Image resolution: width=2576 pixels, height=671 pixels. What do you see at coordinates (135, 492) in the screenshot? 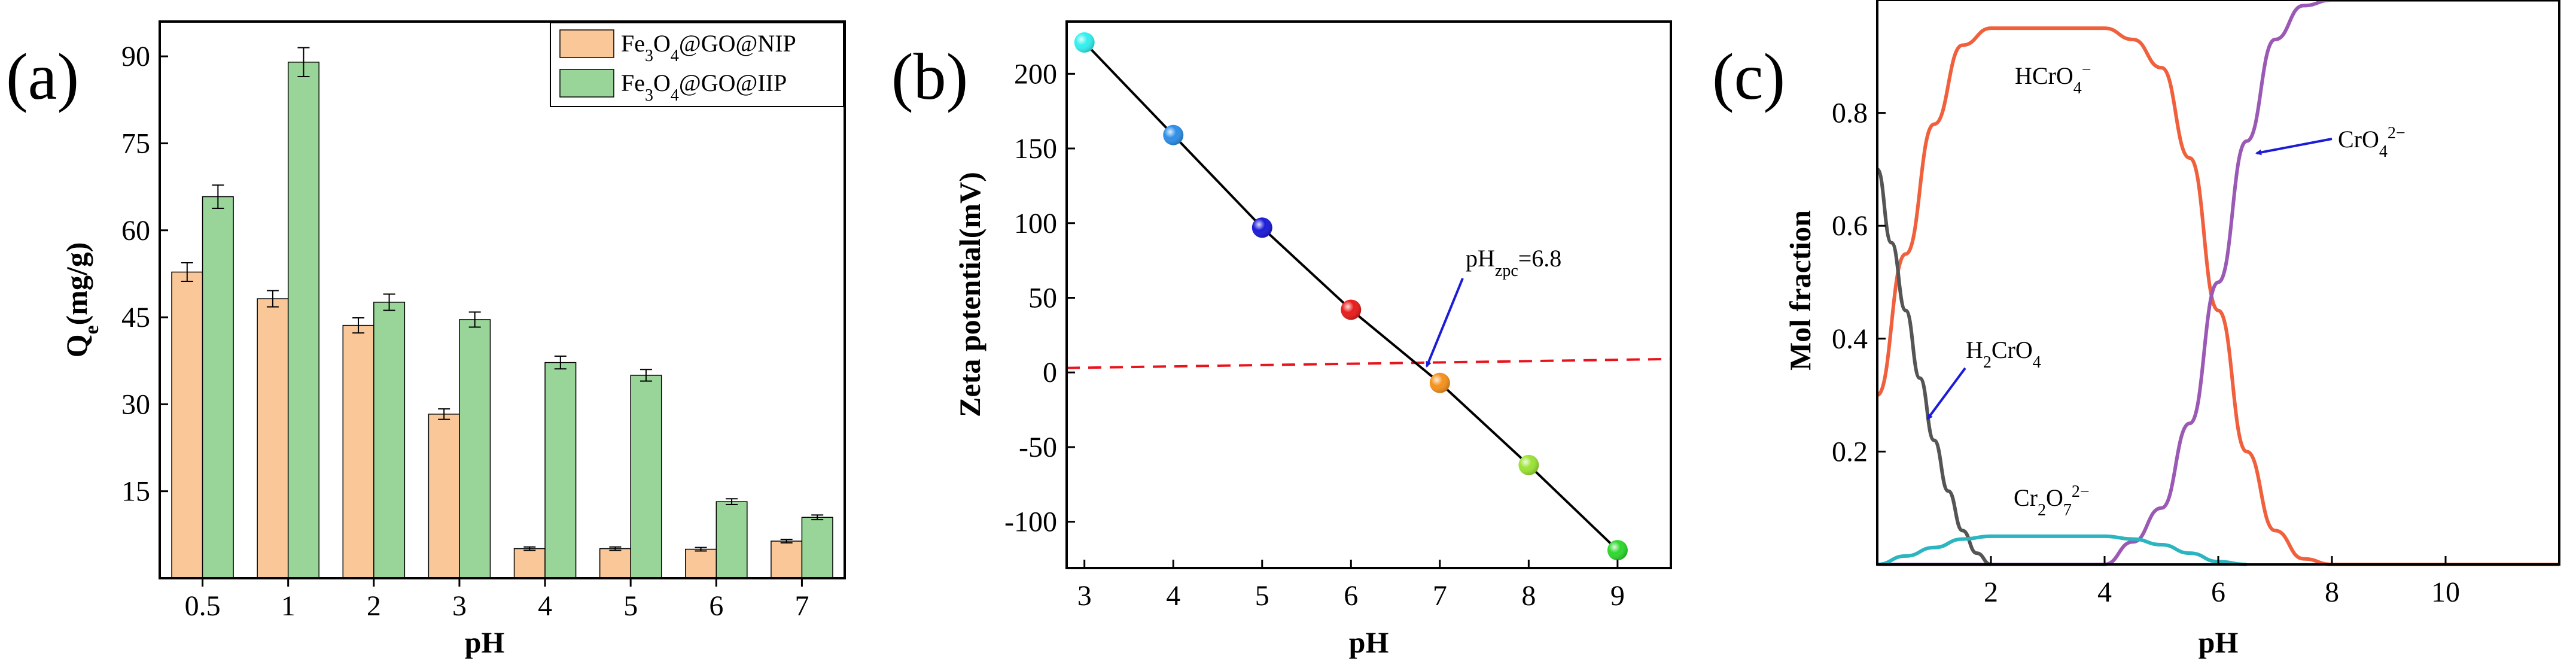
I see `y-tick-label: 15` at bounding box center [135, 492].